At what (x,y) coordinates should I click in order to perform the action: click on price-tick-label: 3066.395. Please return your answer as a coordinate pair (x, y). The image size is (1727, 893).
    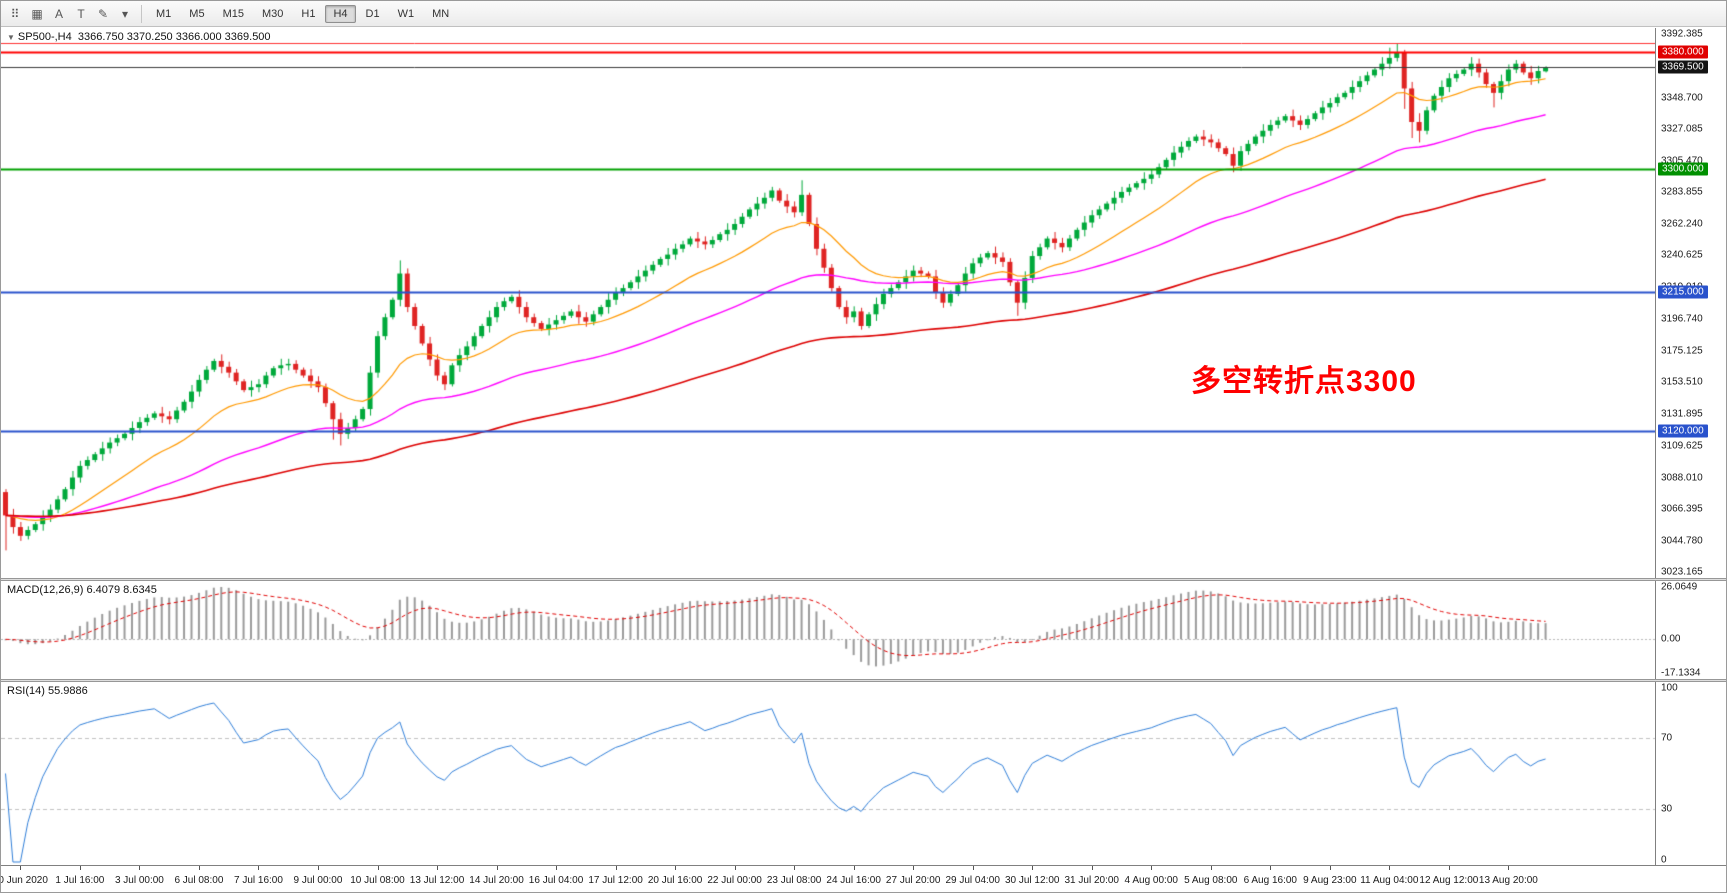
    Looking at the image, I should click on (1682, 509).